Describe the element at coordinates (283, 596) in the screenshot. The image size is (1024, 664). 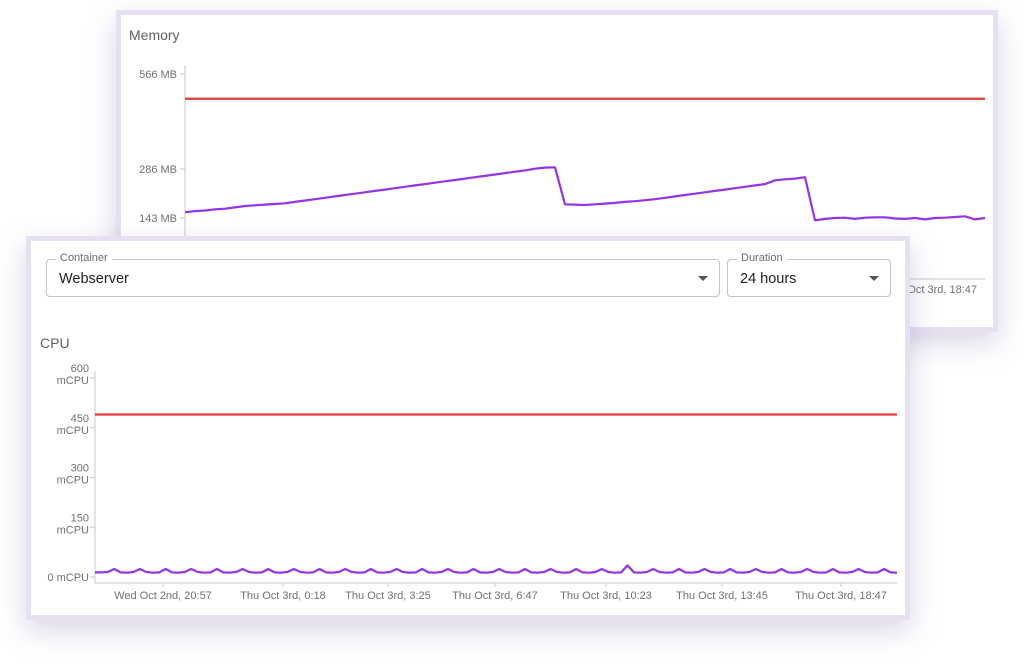
I see `cpu-x-tick-label: Thu Oct 3rd, 0:18` at that location.